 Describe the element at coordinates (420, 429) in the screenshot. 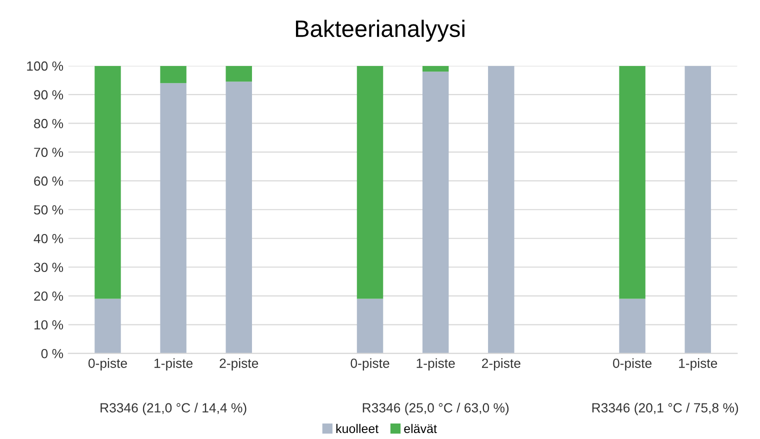

I see `legend-label: elävät` at that location.